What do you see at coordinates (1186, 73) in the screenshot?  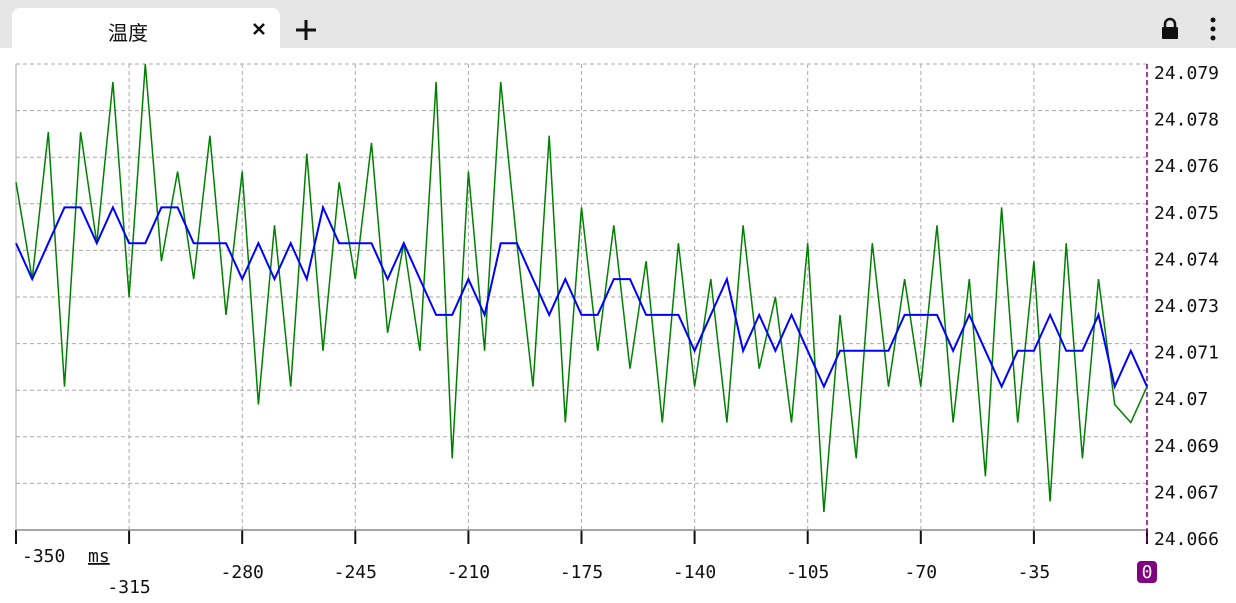 I see `y-tick-label: 24.079` at bounding box center [1186, 73].